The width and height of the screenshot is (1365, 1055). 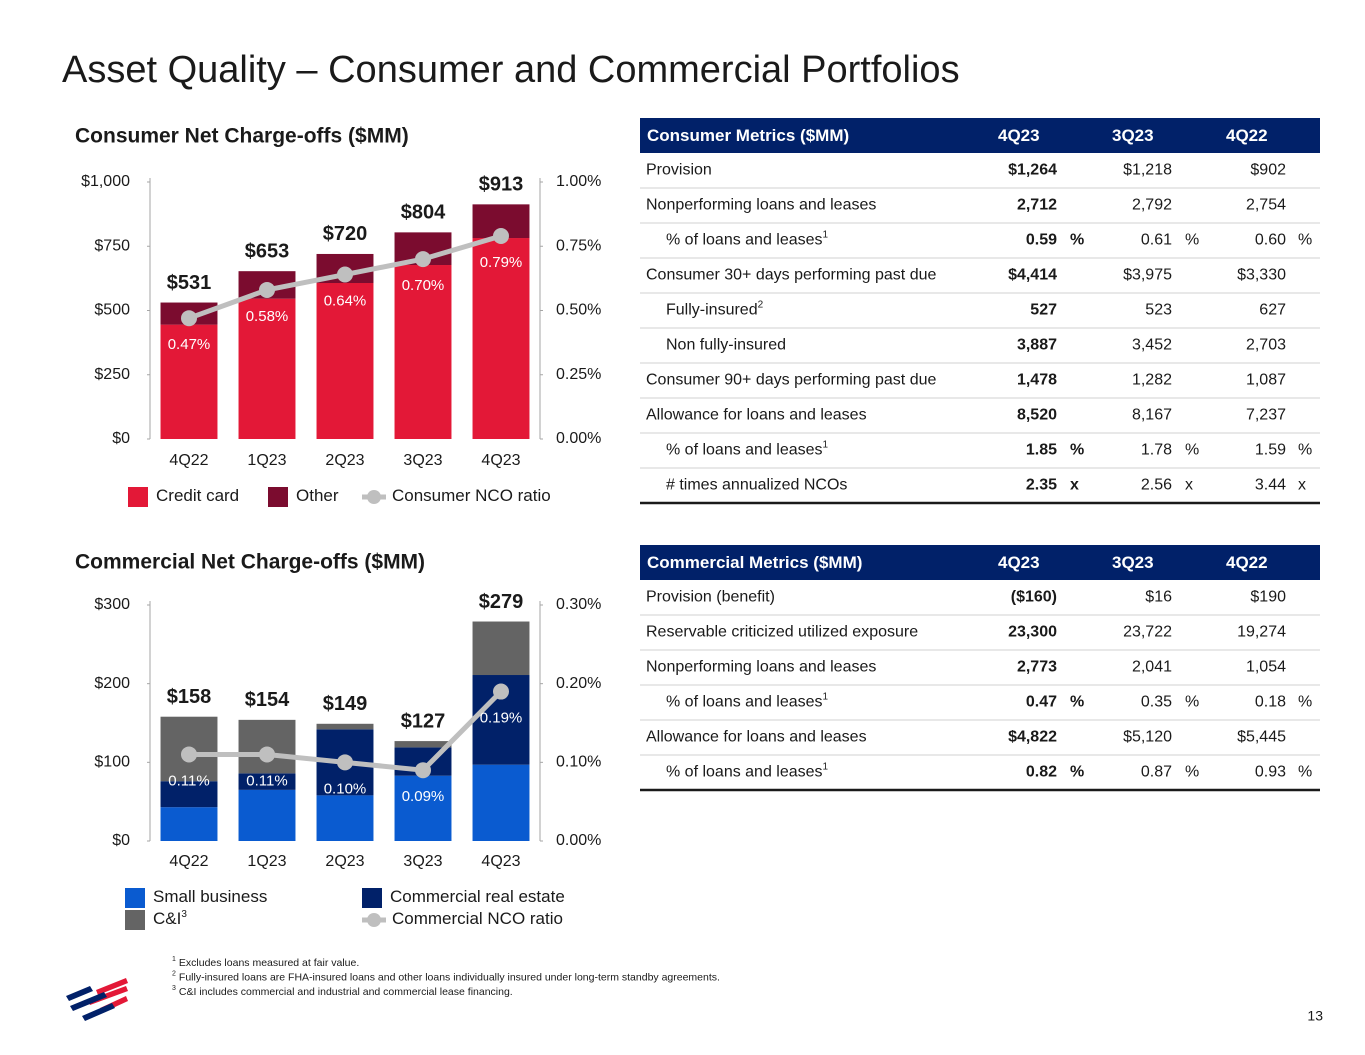 I want to click on row-label-text: Allowance for loans and leases, so click(x=756, y=737).